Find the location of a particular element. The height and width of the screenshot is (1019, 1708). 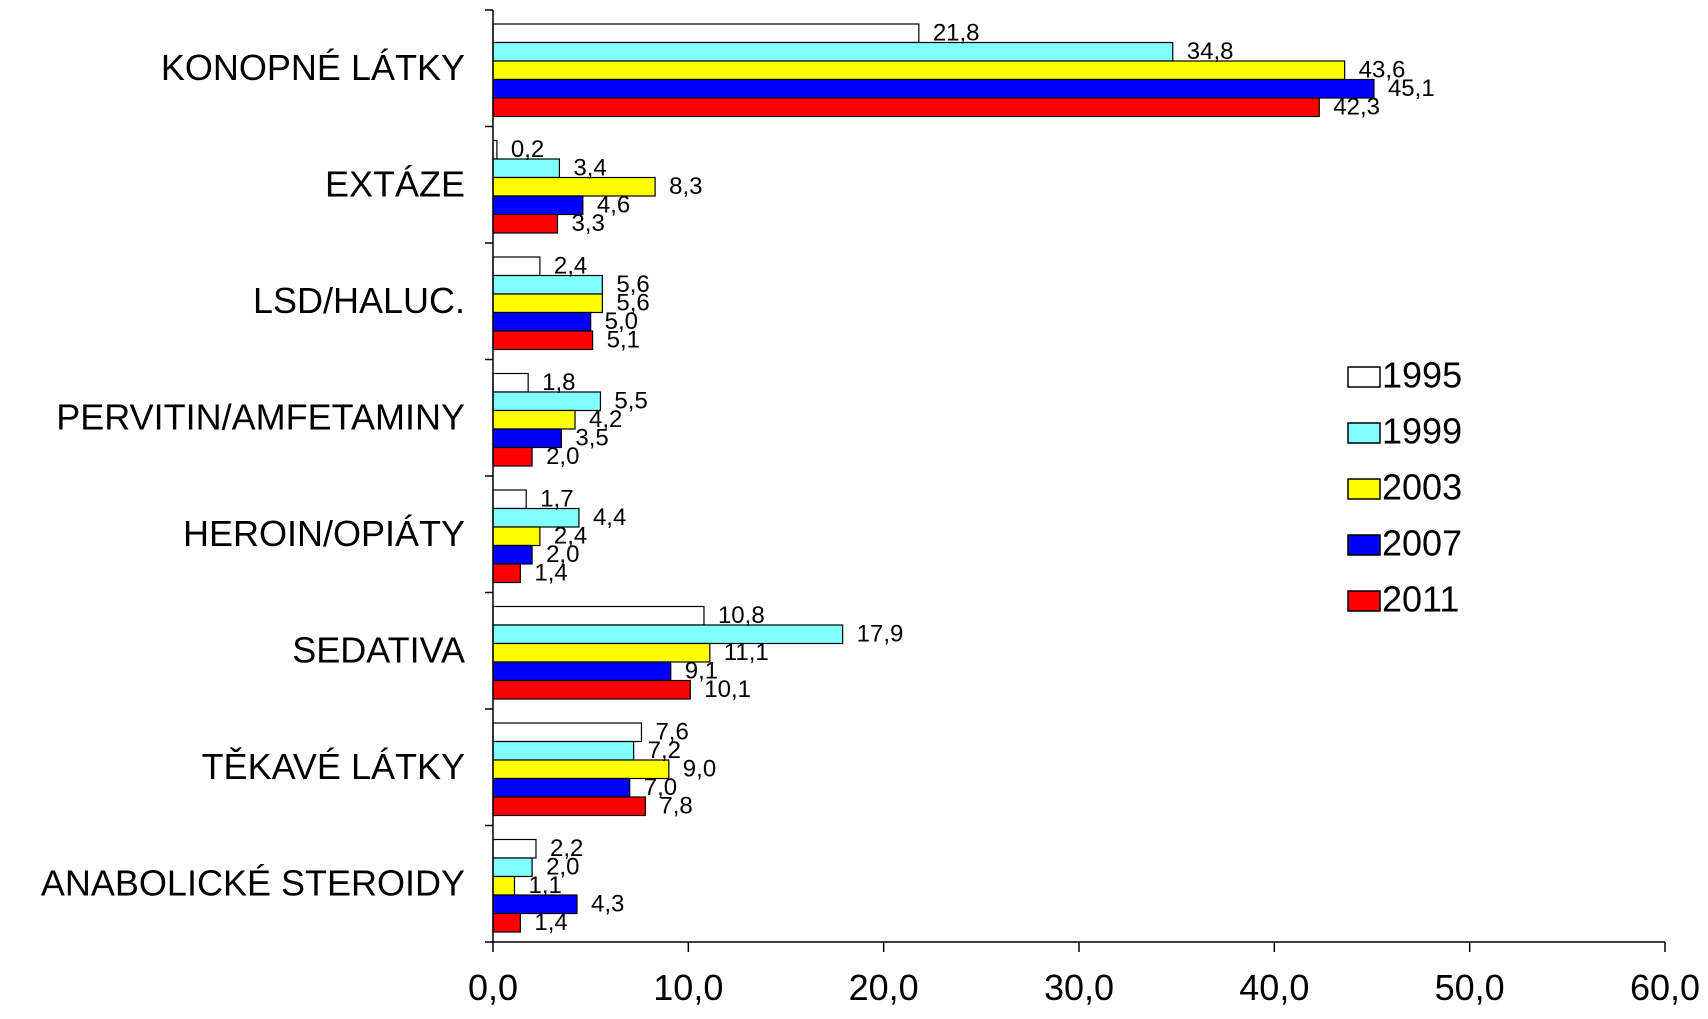

bar-2007-tekave-latky is located at coordinates (561, 787).